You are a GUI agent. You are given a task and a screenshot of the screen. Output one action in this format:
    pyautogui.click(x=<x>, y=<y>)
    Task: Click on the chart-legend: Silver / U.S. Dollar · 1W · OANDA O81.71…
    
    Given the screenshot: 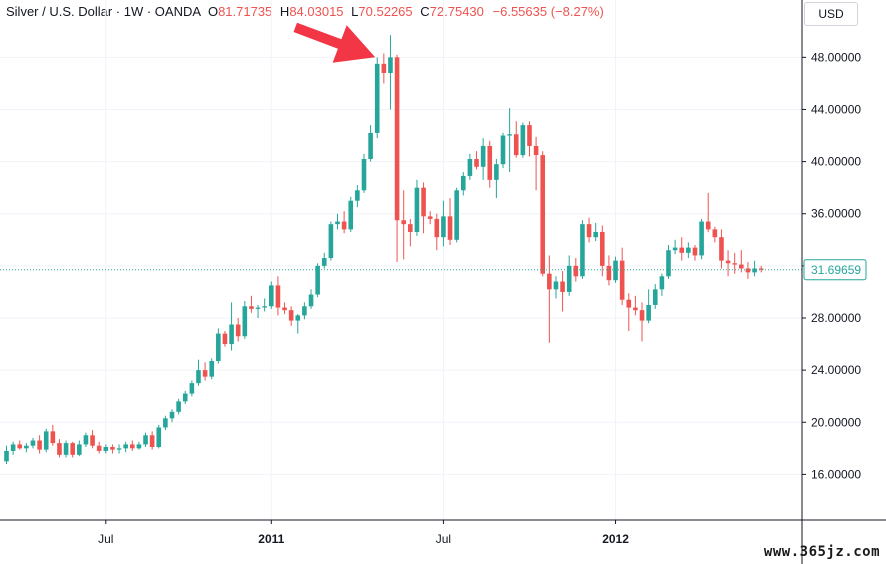 What is the action you would take?
    pyautogui.click(x=305, y=11)
    